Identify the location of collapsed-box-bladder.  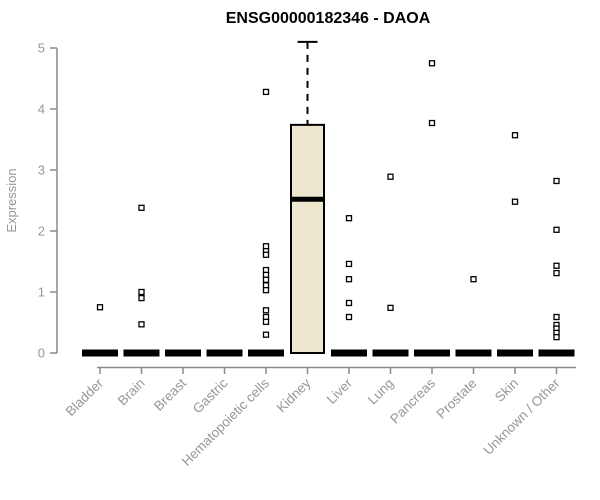
(100, 353).